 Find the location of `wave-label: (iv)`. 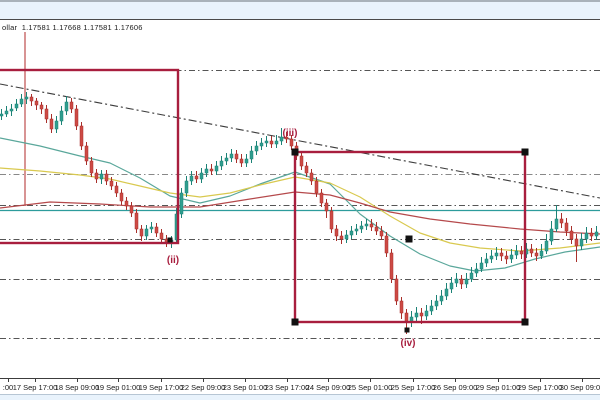

wave-label: (iv) is located at coordinates (408, 343).